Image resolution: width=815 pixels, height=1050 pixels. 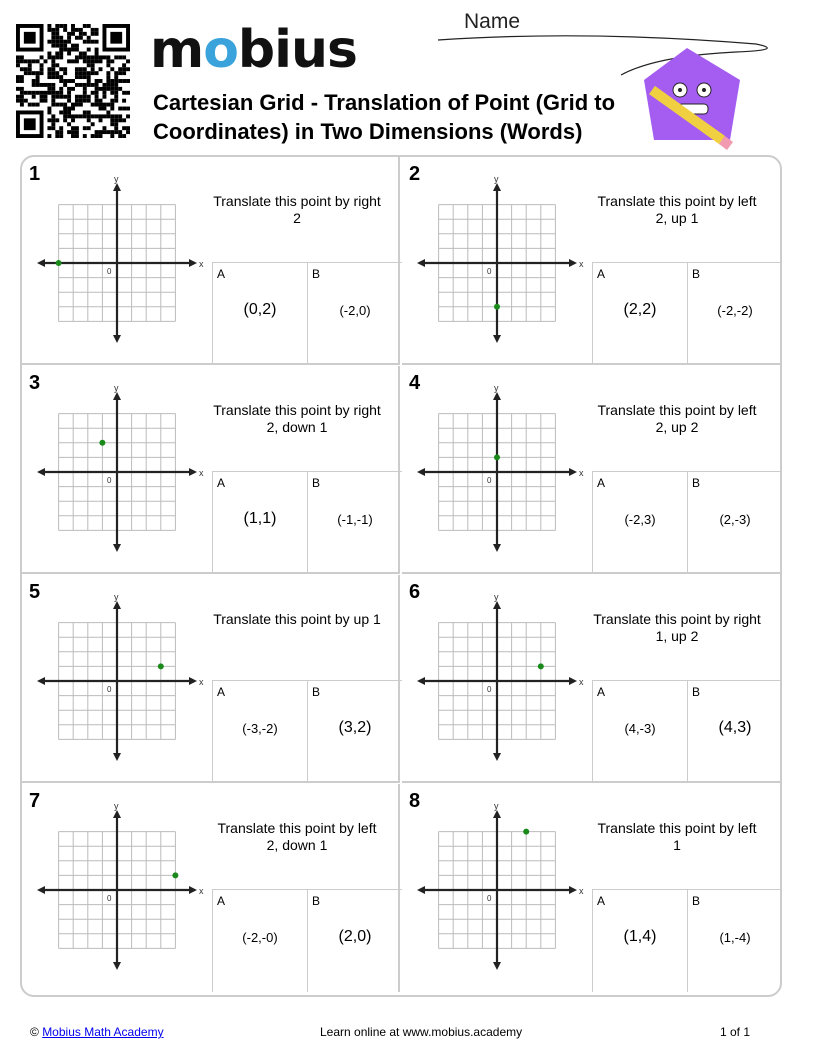 I want to click on answer-option-a: A (2,2), so click(x=639, y=313).